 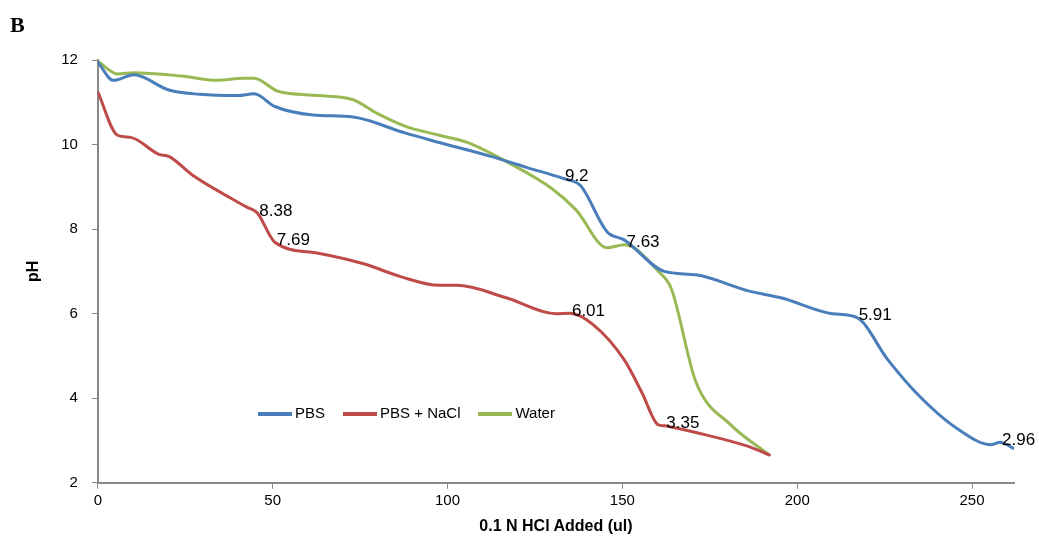 What do you see at coordinates (73, 228) in the screenshot?
I see `y-tick-label: 8` at bounding box center [73, 228].